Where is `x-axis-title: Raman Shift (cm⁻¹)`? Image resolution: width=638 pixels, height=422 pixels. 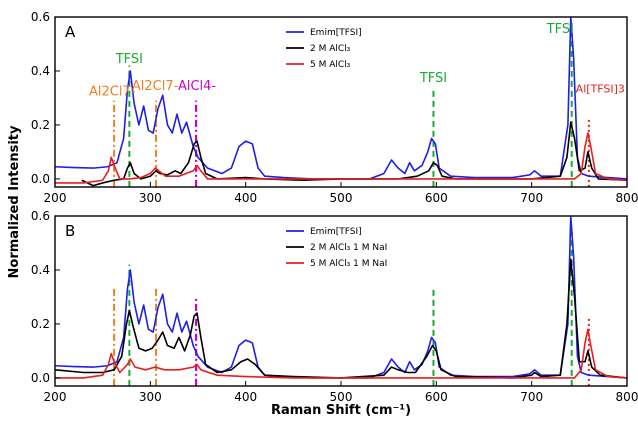 x-axis-title: Raman Shift (cm⁻¹) is located at coordinates (341, 410).